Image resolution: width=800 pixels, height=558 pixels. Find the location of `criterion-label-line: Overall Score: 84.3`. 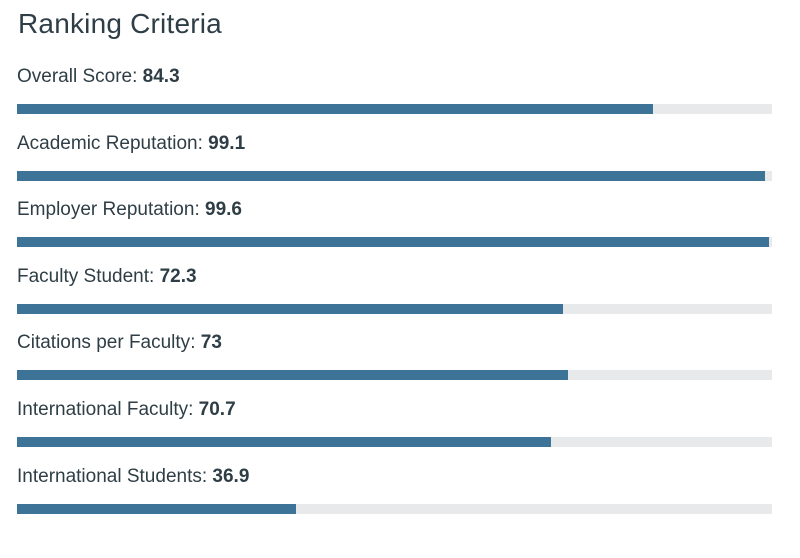

criterion-label-line: Overall Score: 84.3 is located at coordinates (98, 77).